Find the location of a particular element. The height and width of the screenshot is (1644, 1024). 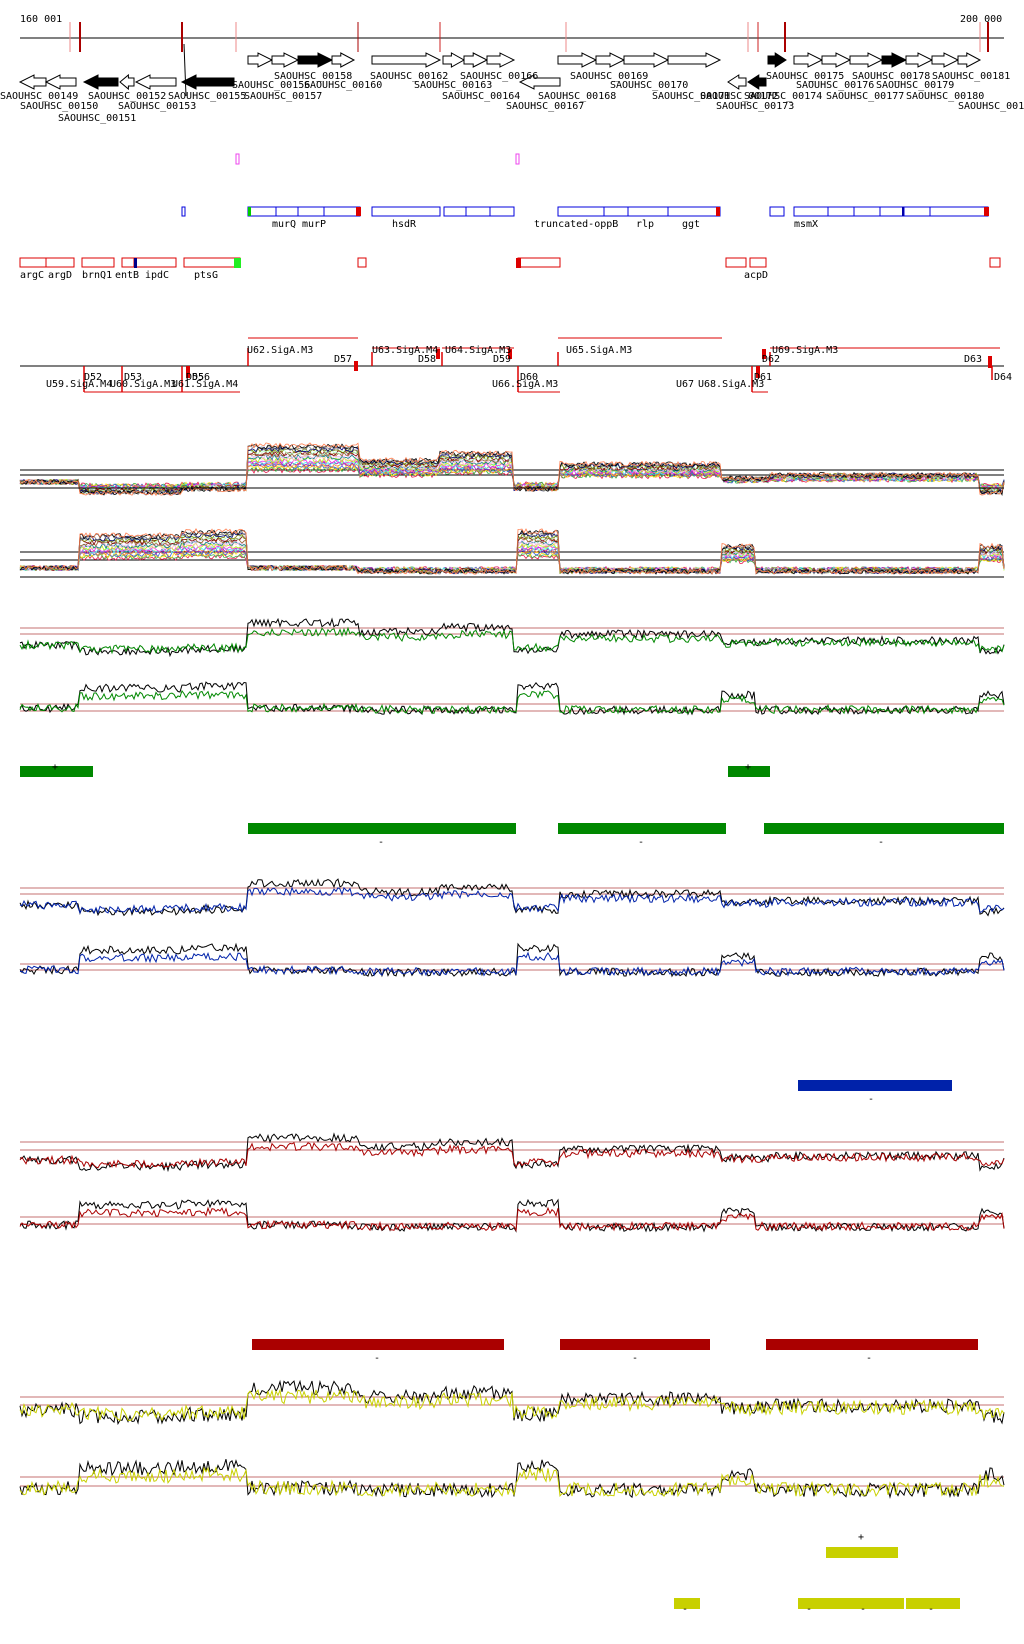

operon-label: hsdR is located at coordinates (404, 224).